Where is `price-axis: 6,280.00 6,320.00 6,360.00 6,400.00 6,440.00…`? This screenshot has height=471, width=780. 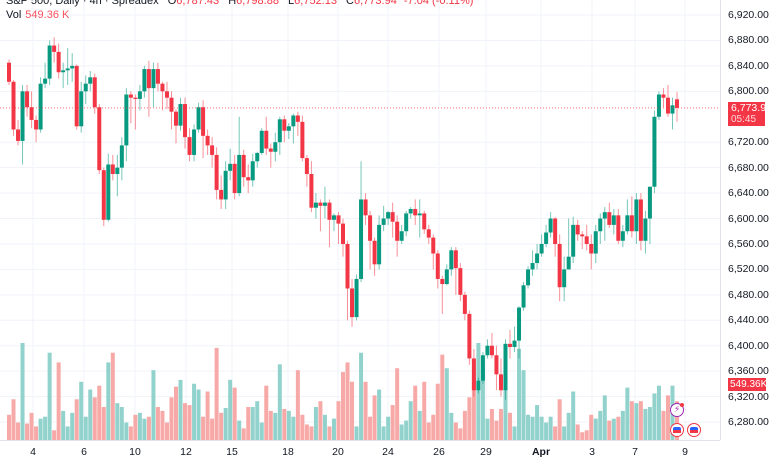 price-axis: 6,280.00 6,320.00 6,360.00 6,400.00 6,440.00… is located at coordinates (750, 220).